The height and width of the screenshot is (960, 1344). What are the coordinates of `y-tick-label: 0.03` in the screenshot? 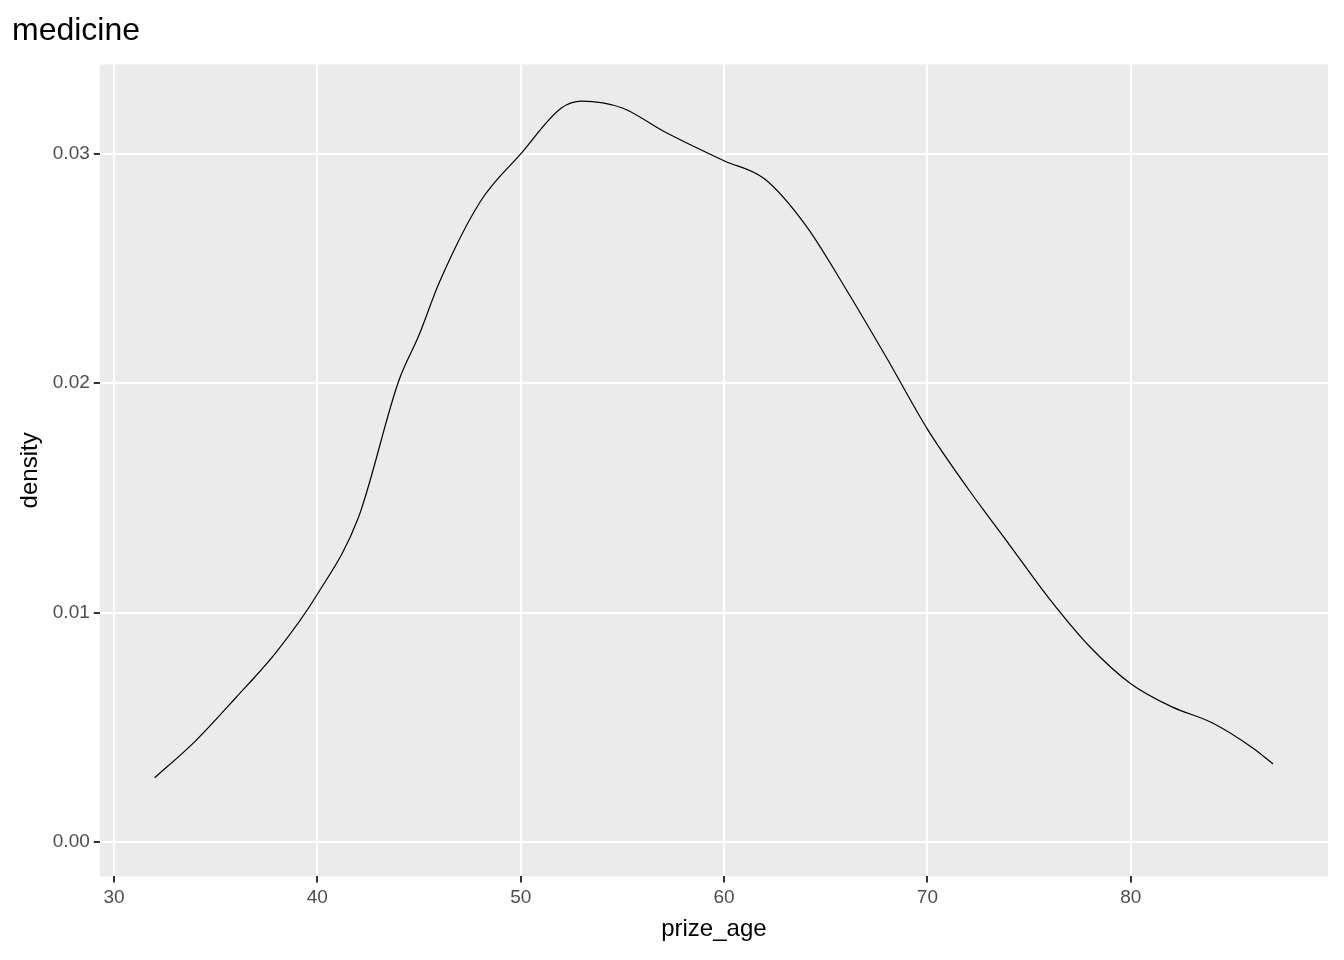 It's located at (71, 153).